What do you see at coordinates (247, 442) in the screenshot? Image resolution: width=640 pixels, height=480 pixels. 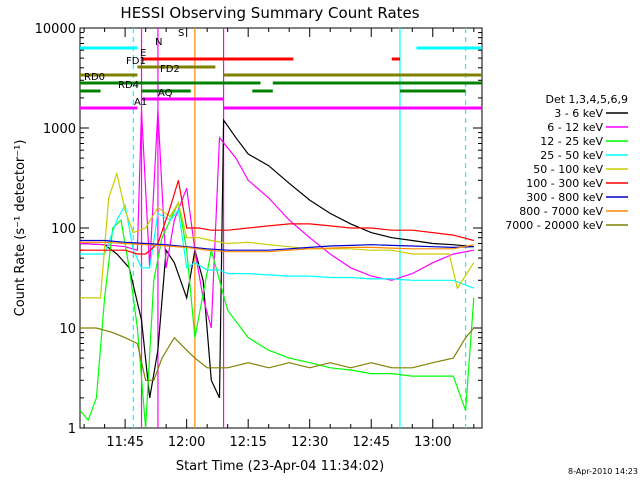 I see `x-tick-label: 12:15` at bounding box center [247, 442].